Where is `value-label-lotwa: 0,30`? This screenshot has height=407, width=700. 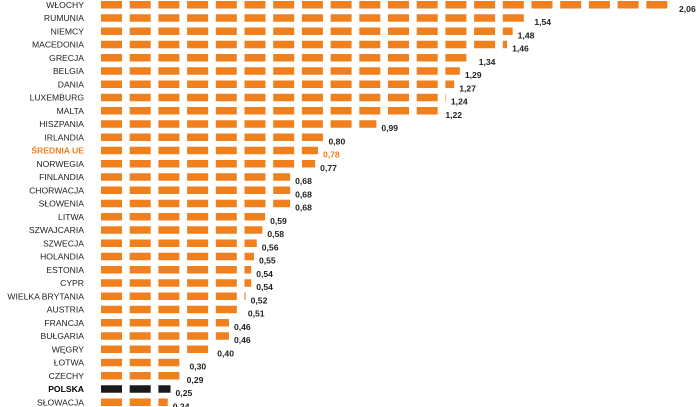
value-label-lotwa: 0,30 is located at coordinates (197, 367).